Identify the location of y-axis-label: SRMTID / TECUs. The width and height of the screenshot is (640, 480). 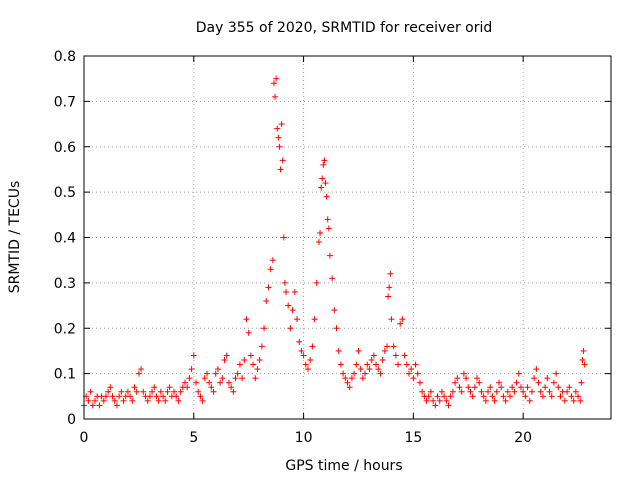
(15, 237).